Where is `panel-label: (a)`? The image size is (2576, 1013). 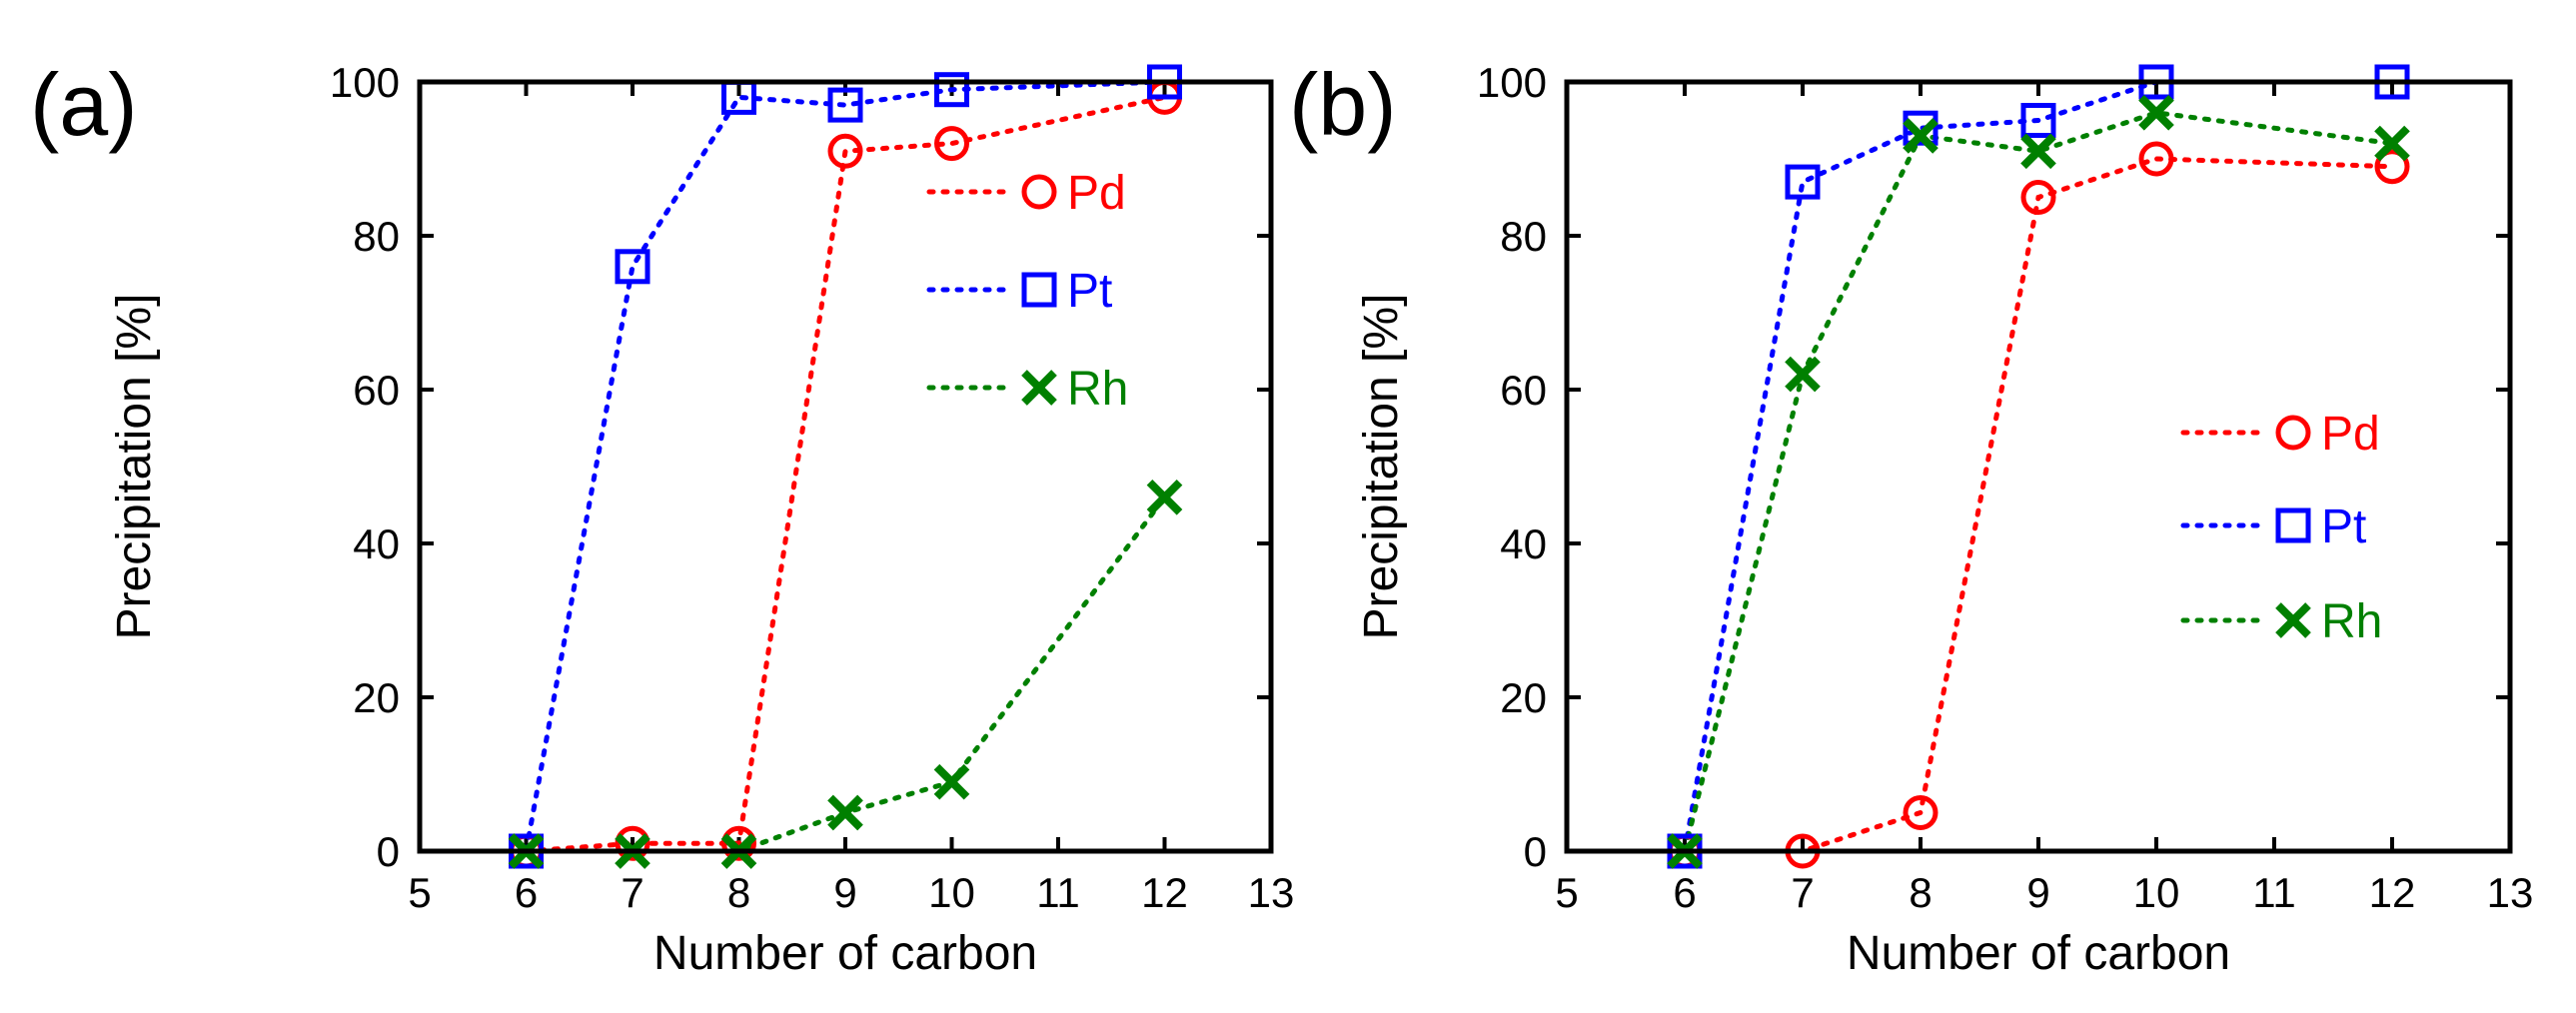 panel-label: (a) is located at coordinates (84, 104).